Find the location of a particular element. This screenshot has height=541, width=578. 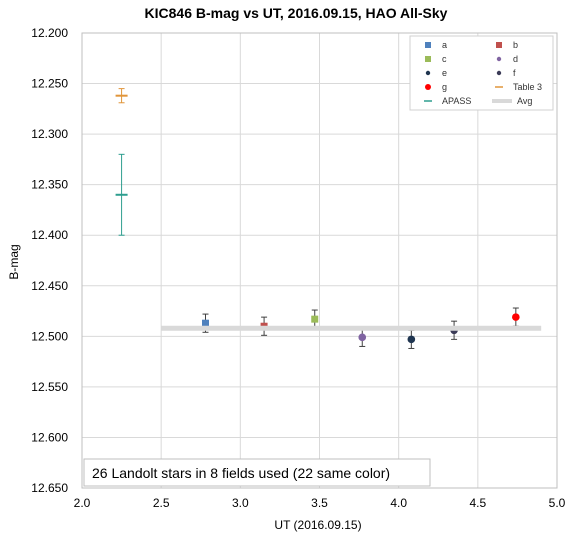

legend-item: c is located at coordinates (436, 59).